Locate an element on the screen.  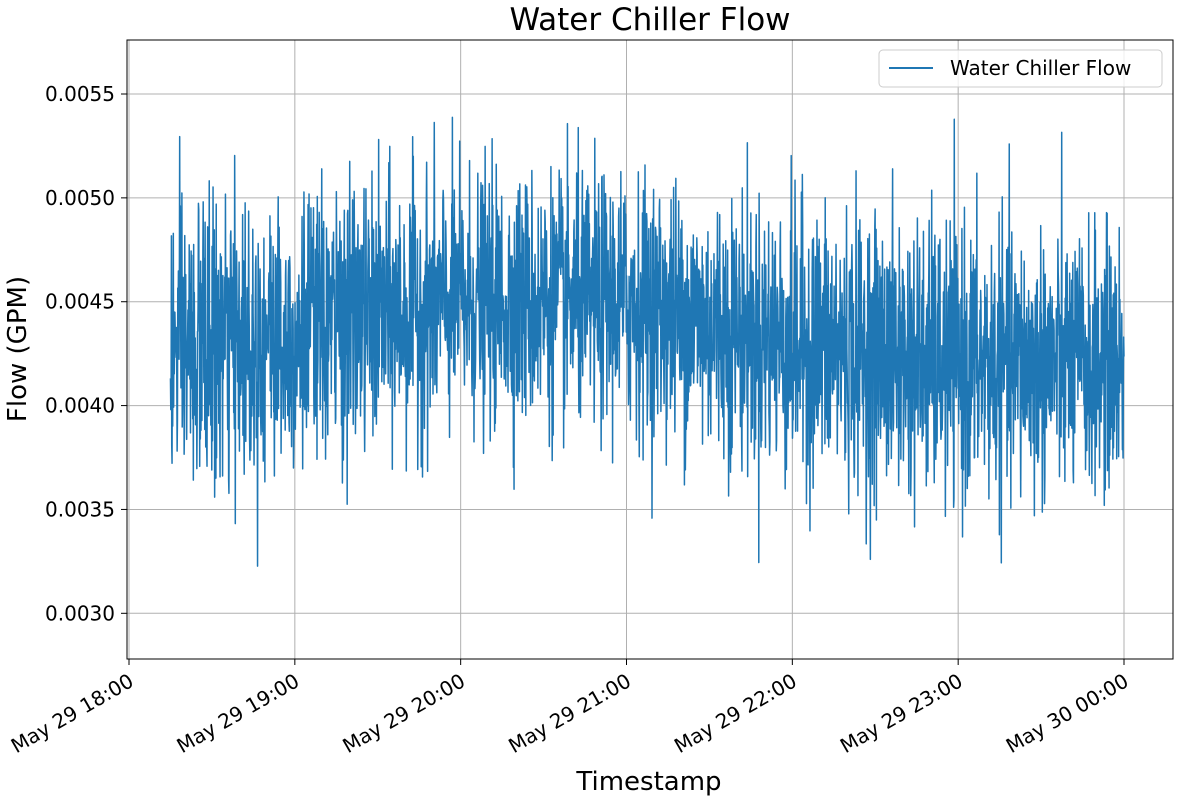
legend-label: Water Chiller Flow is located at coordinates (1040, 68).